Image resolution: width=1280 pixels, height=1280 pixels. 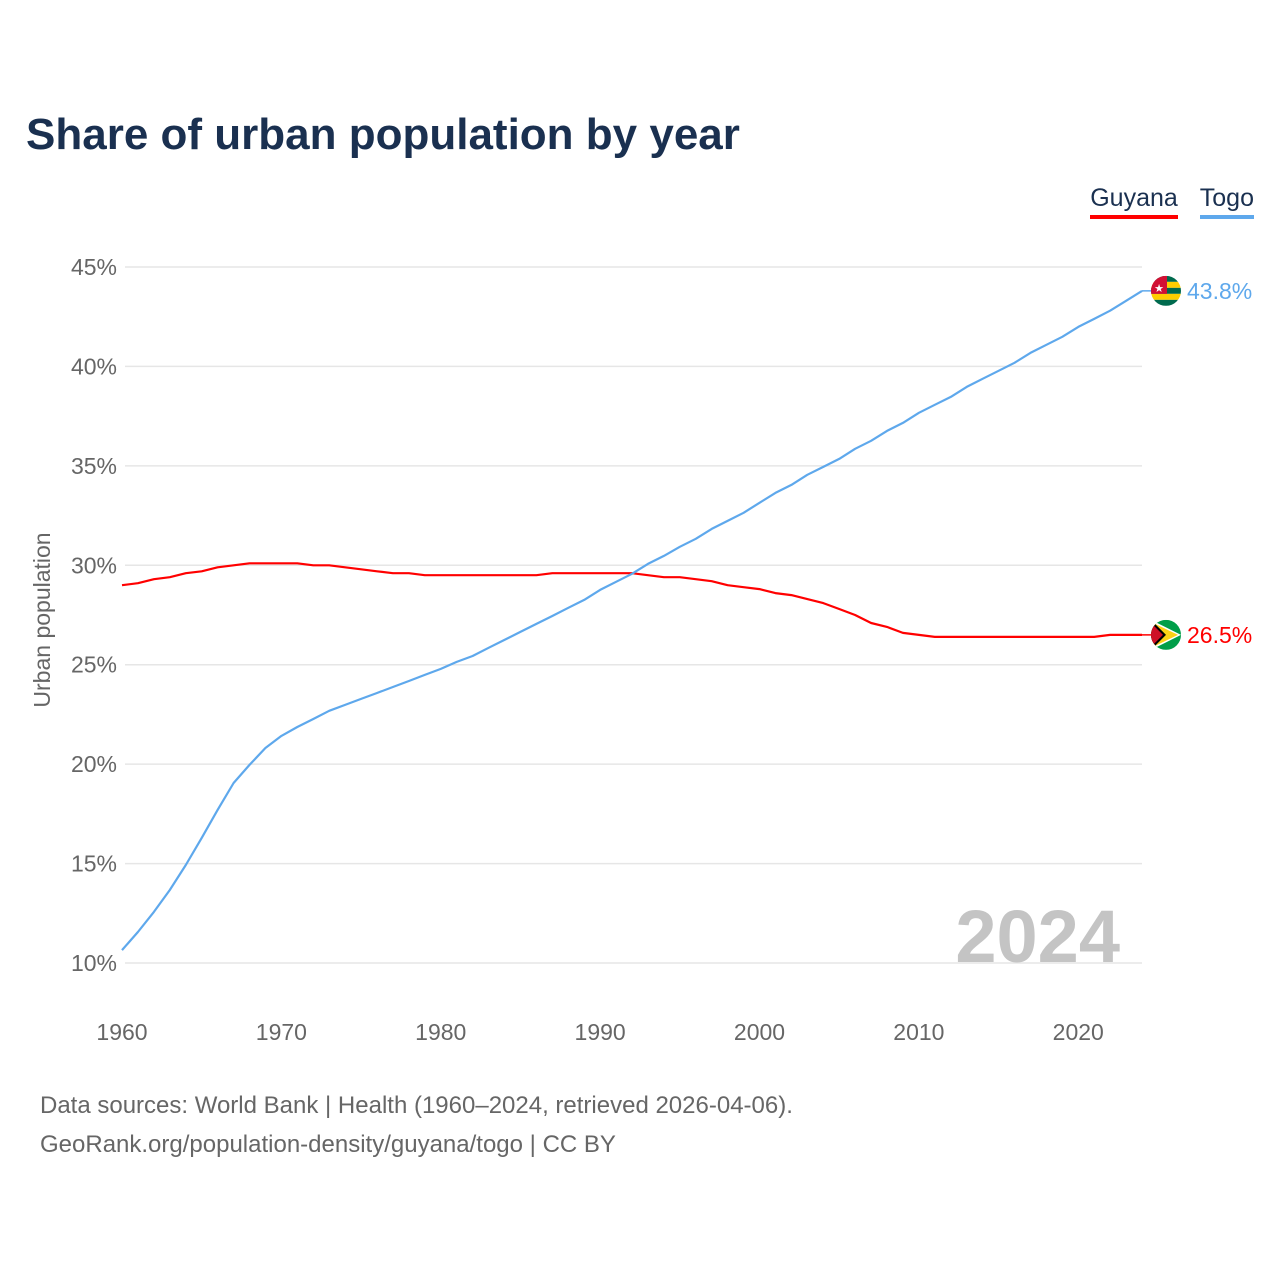 What do you see at coordinates (94, 565) in the screenshot?
I see `y-tick-label: 30%` at bounding box center [94, 565].